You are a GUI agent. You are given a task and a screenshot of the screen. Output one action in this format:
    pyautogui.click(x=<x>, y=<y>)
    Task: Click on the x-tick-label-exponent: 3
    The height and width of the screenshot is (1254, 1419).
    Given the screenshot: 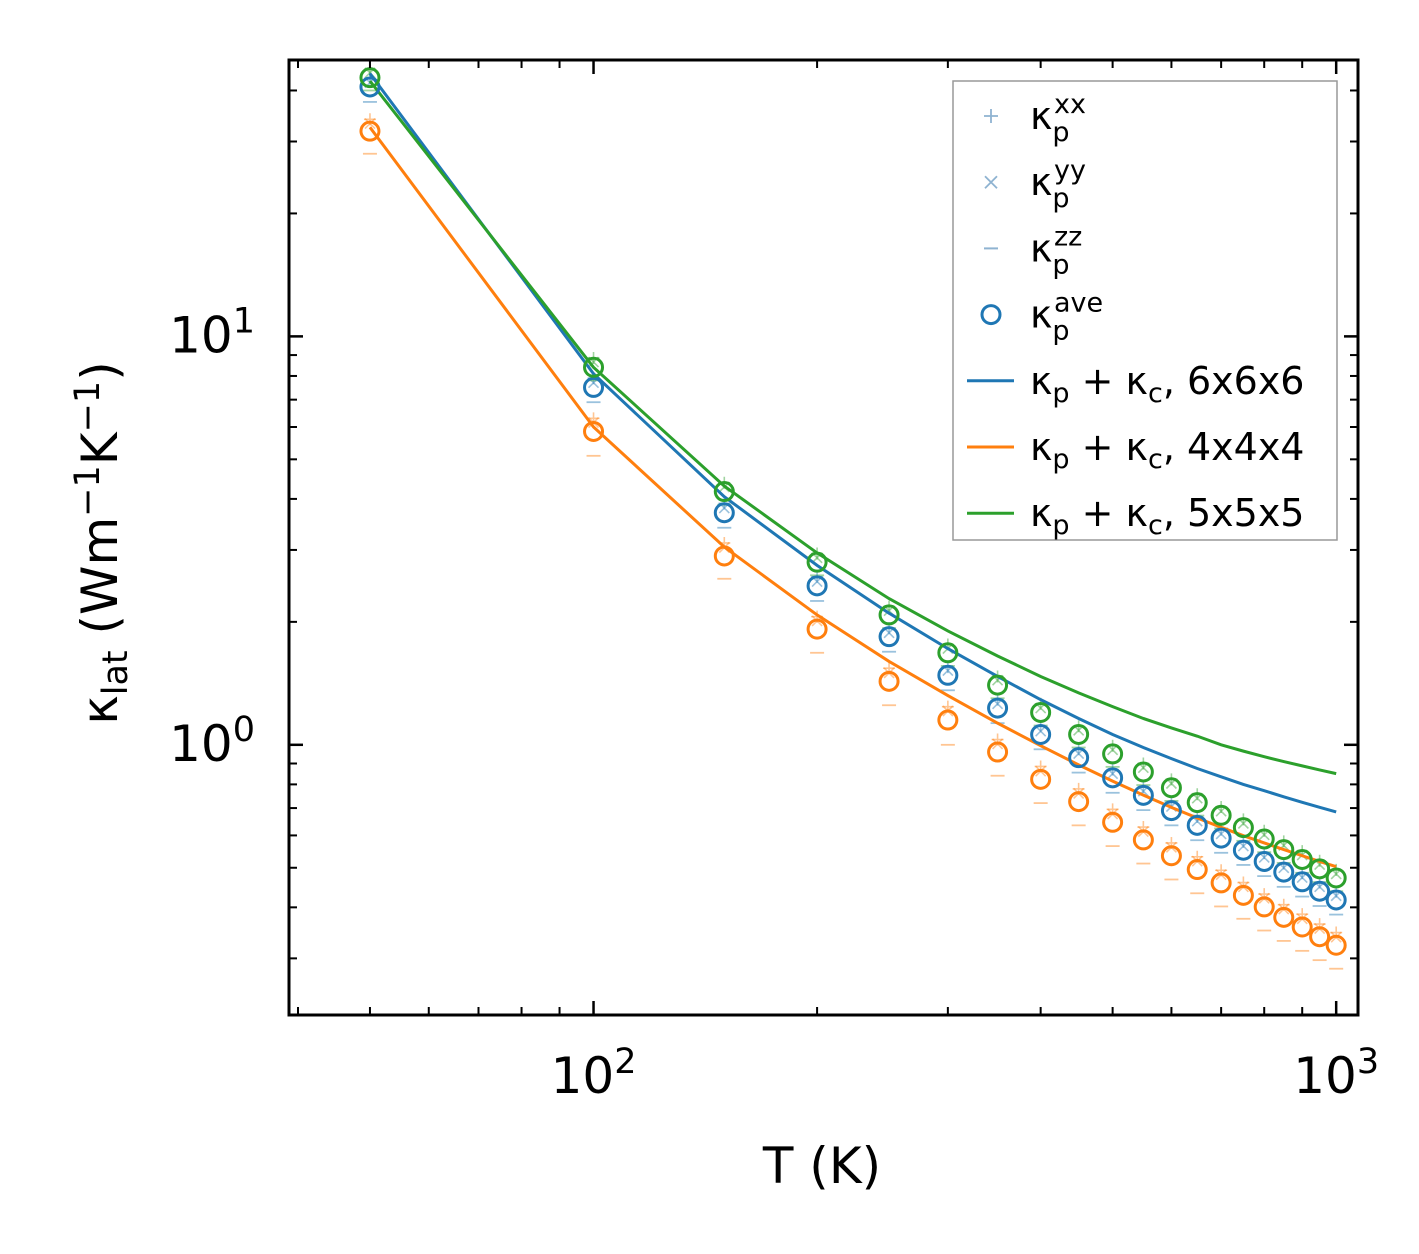 What is the action you would take?
    pyautogui.click(x=1368, y=1062)
    